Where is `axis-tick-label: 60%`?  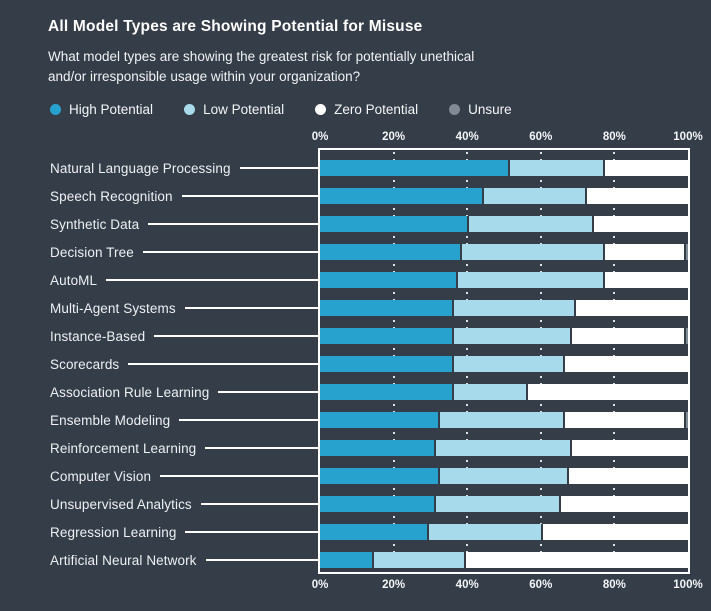 axis-tick-label: 60% is located at coordinates (541, 137).